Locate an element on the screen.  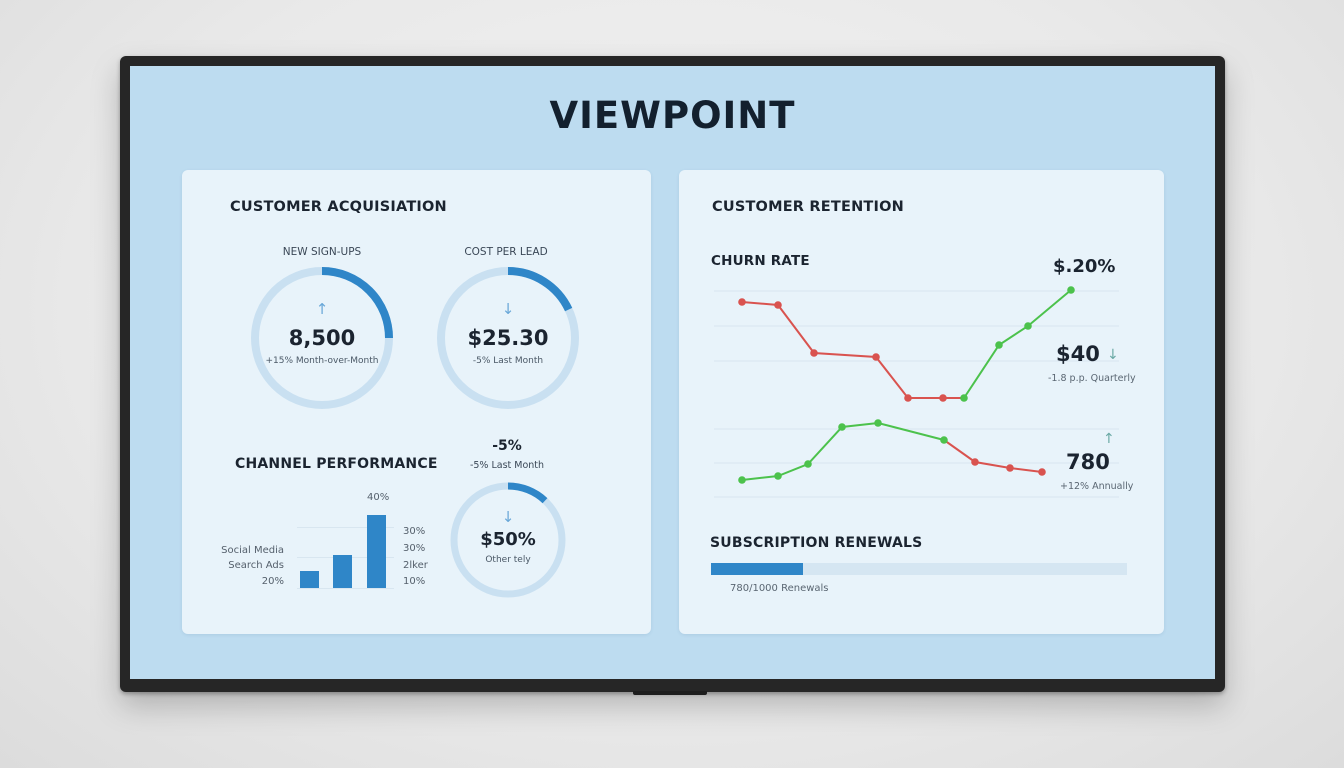
cost-per-lead-ring is located at coordinates (508, 338).